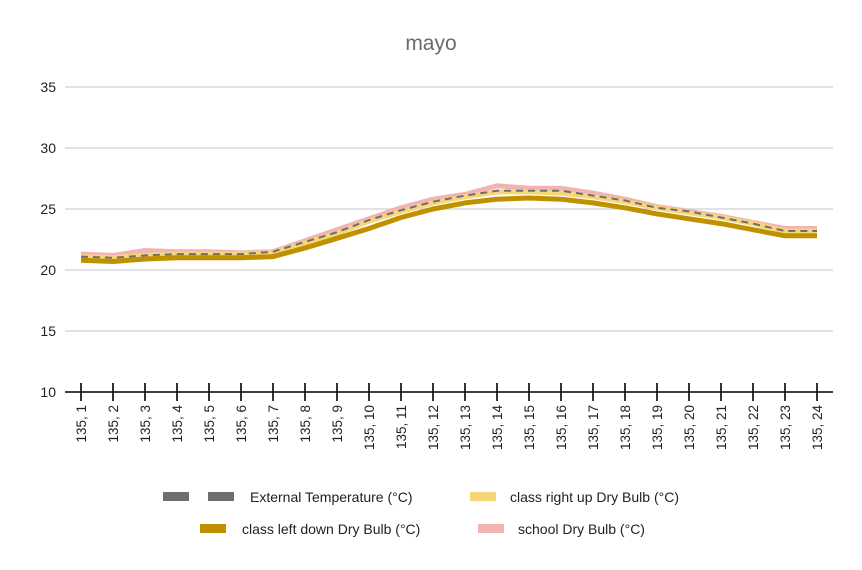 The height and width of the screenshot is (570, 862). I want to click on x-tick-label: 135, 13, so click(465, 427).